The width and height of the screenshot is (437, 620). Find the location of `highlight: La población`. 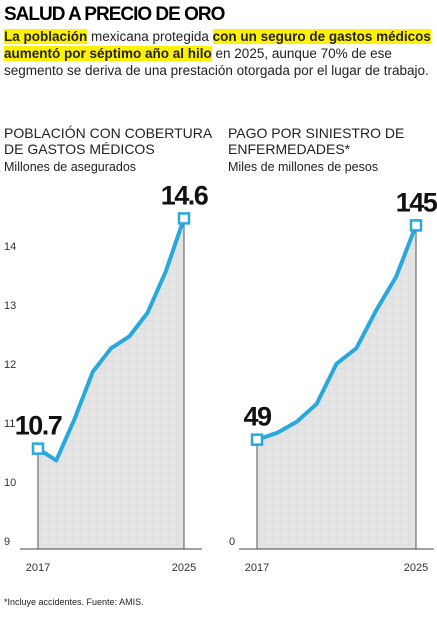

highlight: La población is located at coordinates (46, 36).